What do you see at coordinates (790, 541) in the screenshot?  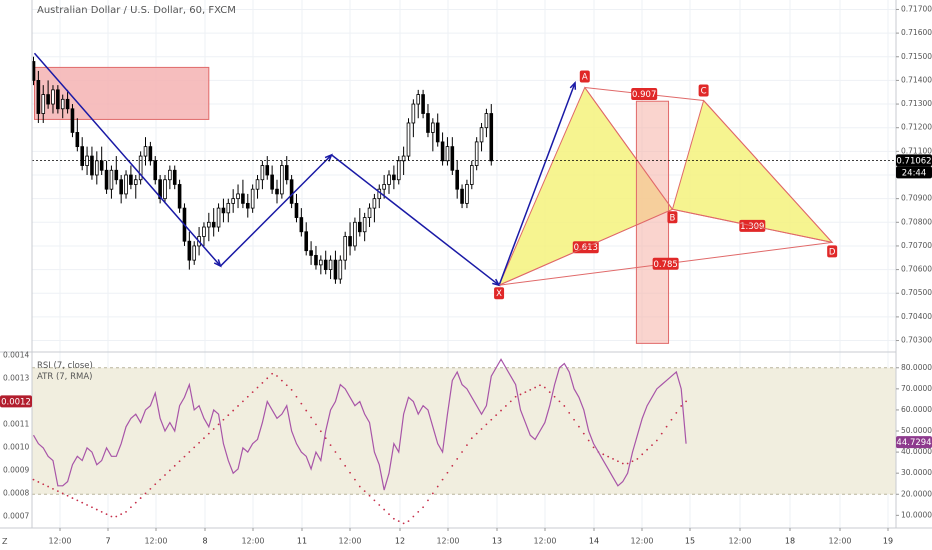 I see `time-tick-label: 18` at bounding box center [790, 541].